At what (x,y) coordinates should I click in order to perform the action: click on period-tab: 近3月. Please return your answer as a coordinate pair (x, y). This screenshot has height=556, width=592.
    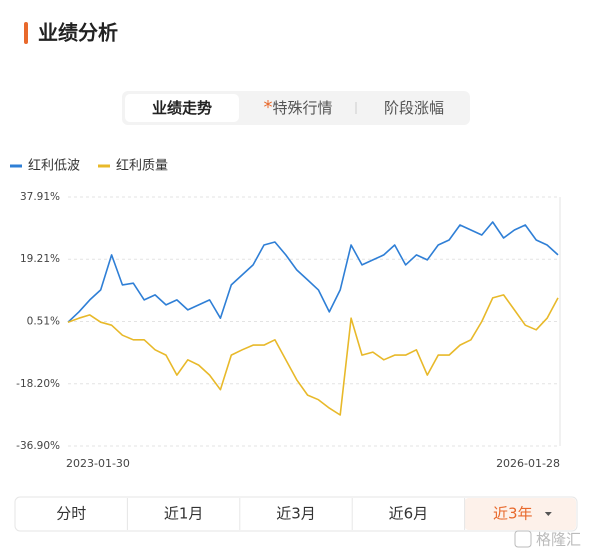
    Looking at the image, I should click on (296, 514).